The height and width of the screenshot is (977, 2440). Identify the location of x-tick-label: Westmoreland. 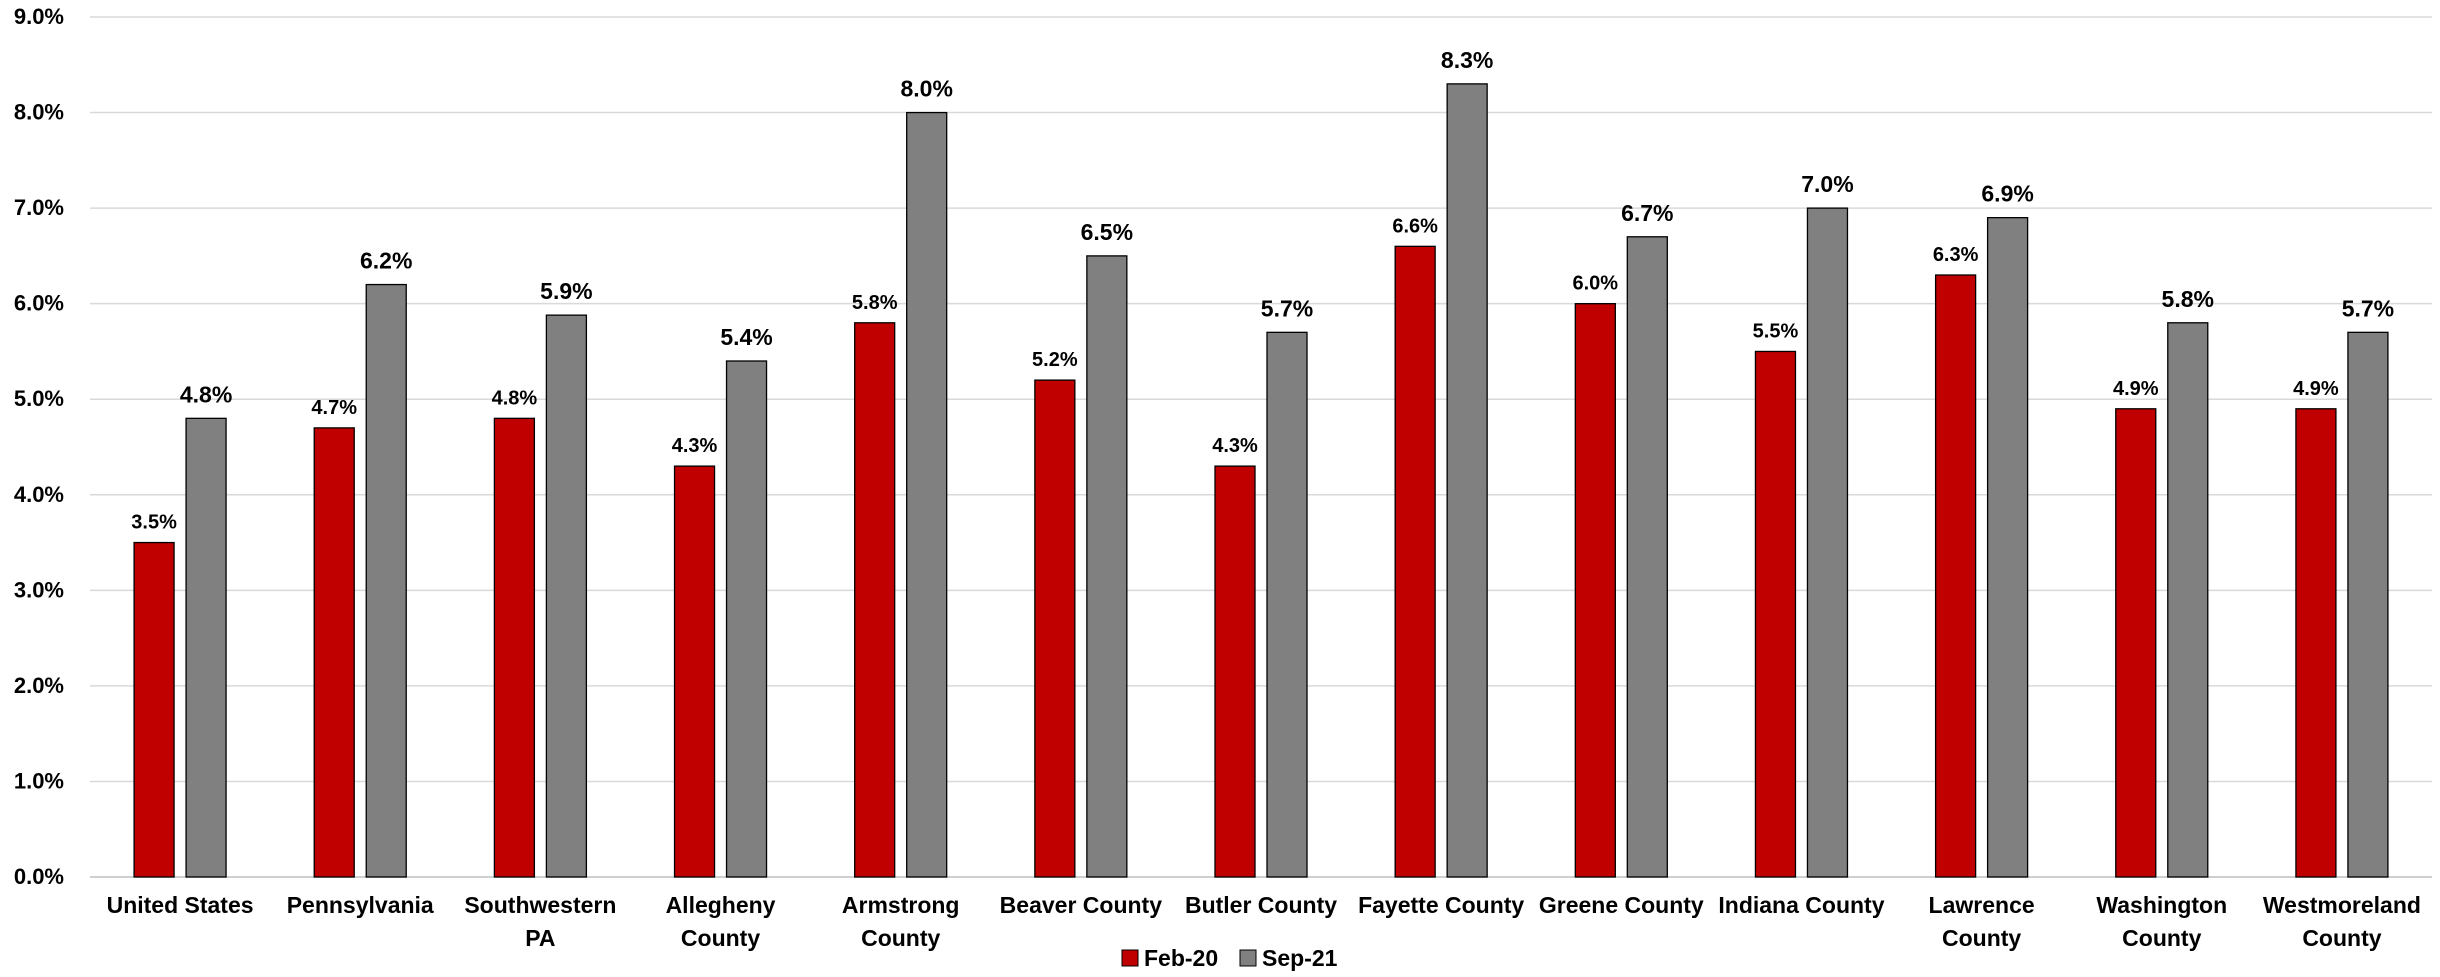
(2342, 905).